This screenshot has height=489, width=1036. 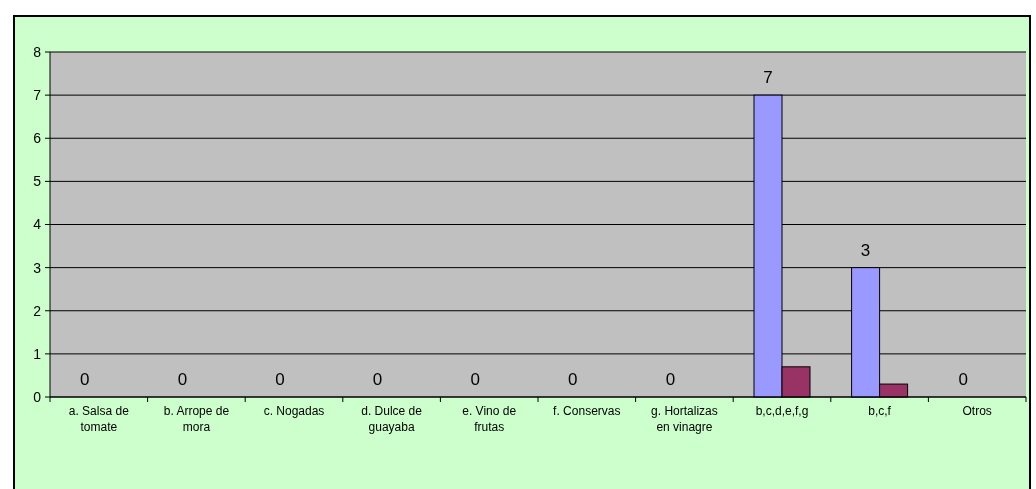 I want to click on y-tick-label: 2, so click(x=37, y=310).